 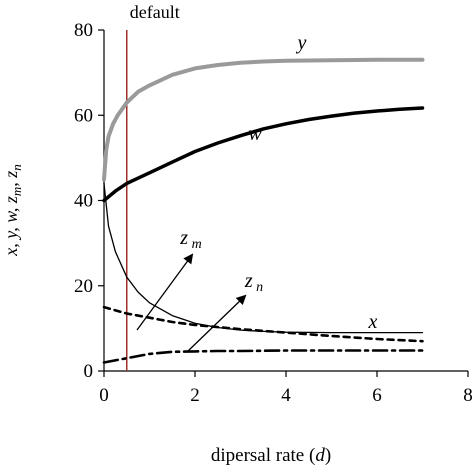 I want to click on y-tick-label: 20, so click(x=83, y=286).